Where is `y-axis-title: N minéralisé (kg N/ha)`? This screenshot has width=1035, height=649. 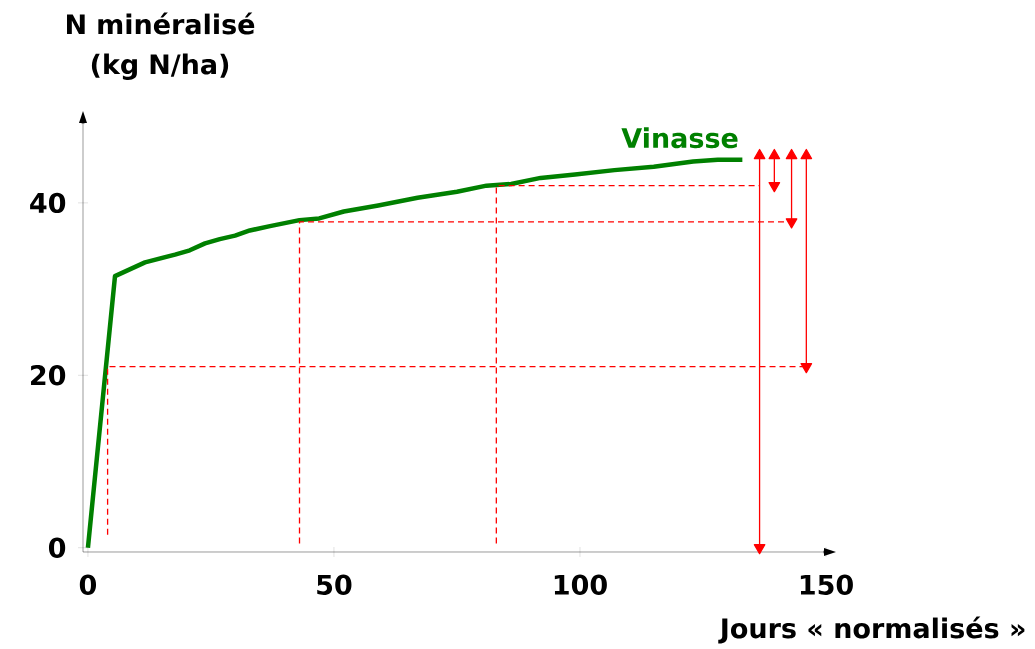 y-axis-title: N minéralisé (kg N/ha) is located at coordinates (161, 46).